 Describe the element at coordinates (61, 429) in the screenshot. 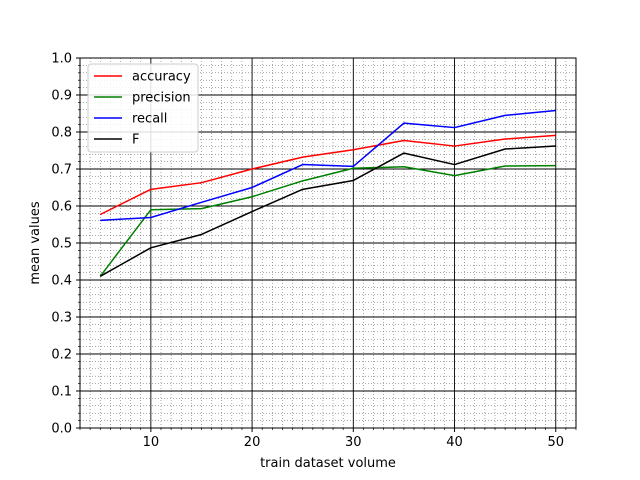

I see `y-tick-label: 0.0` at that location.